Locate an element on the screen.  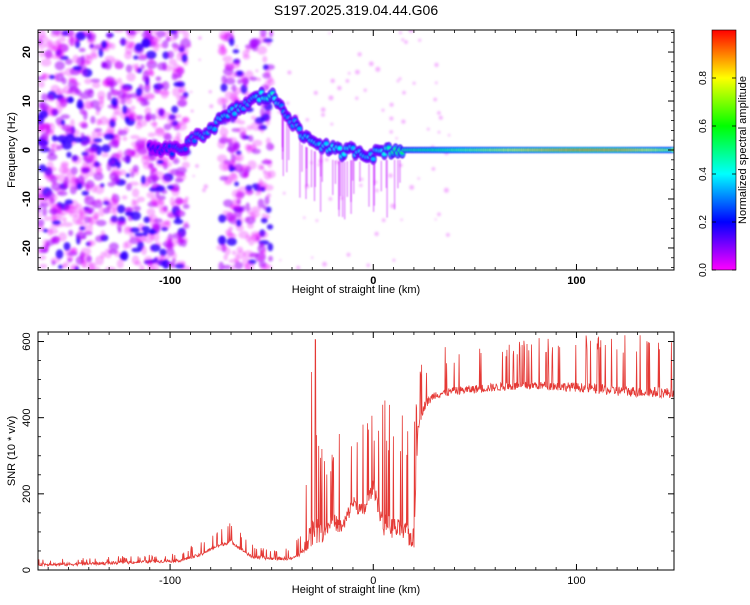
x-tick-label: -100 is located at coordinates (170, 281).